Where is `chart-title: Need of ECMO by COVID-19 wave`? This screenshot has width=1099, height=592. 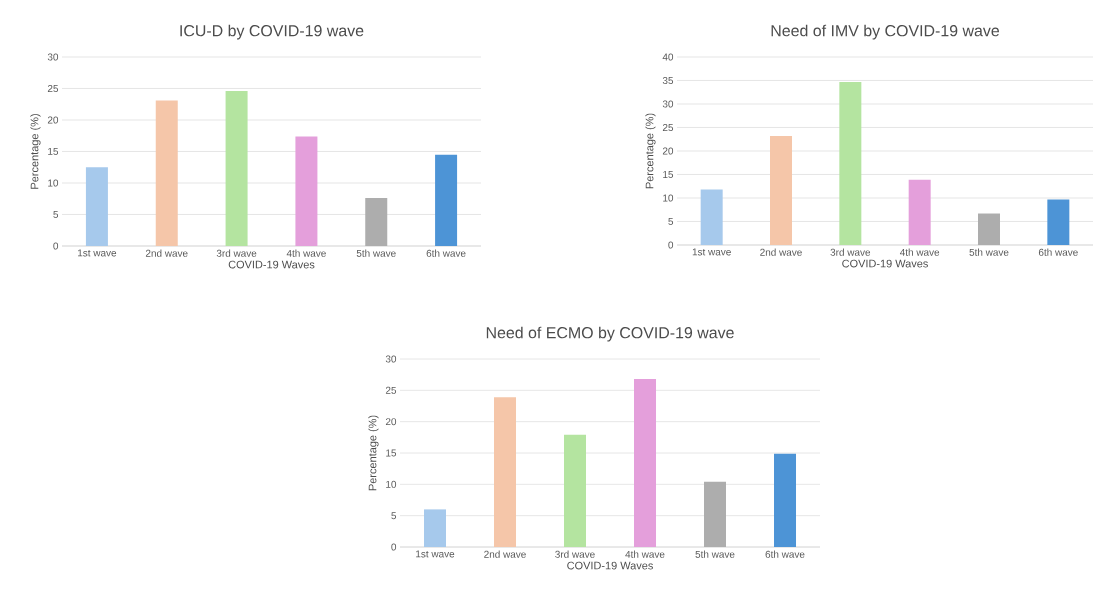 chart-title: Need of ECMO by COVID-19 wave is located at coordinates (610, 334).